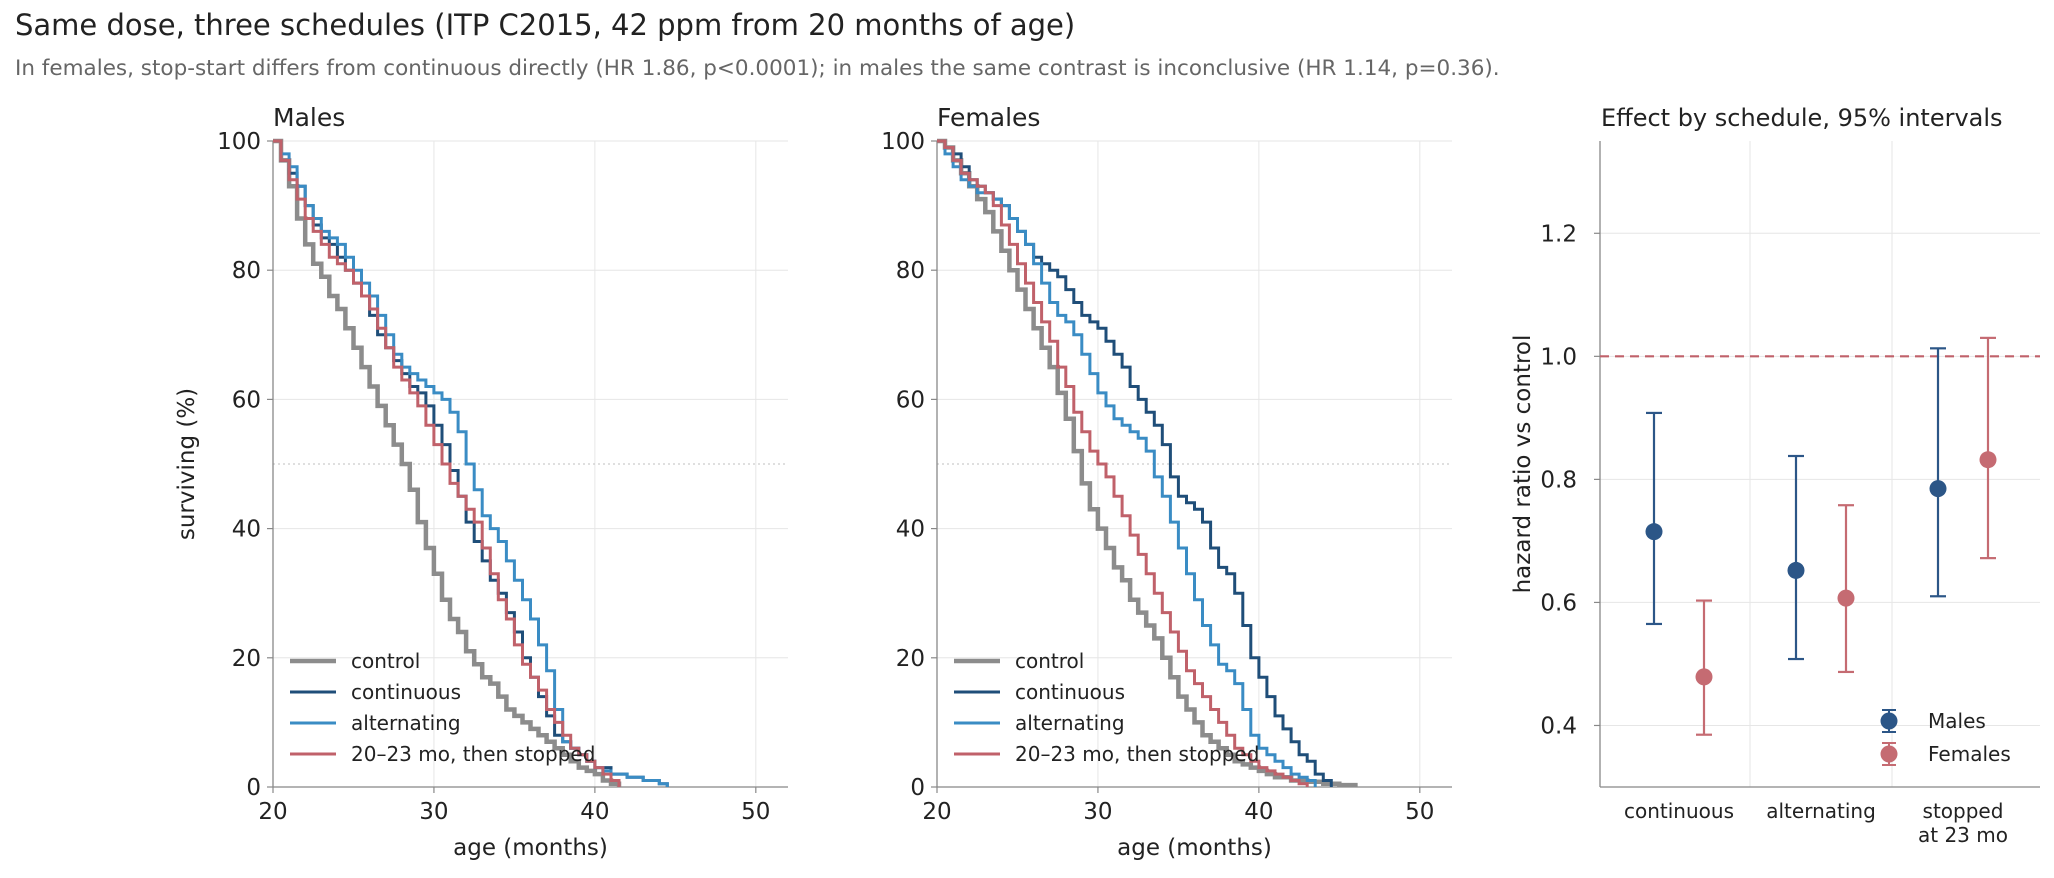  I want to click on hr-legend-label-males: Males, so click(1957, 721).